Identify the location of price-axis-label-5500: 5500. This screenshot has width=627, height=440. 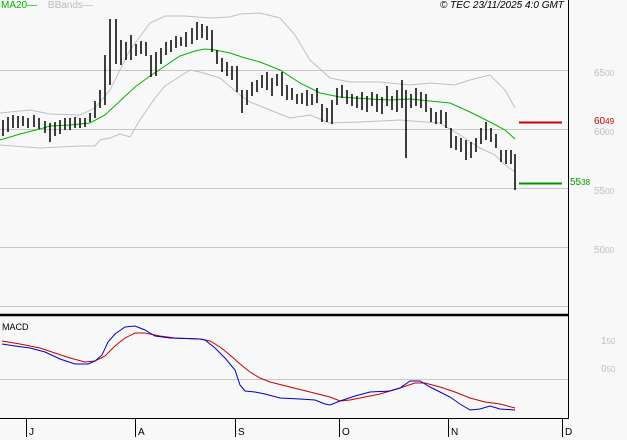
(604, 191).